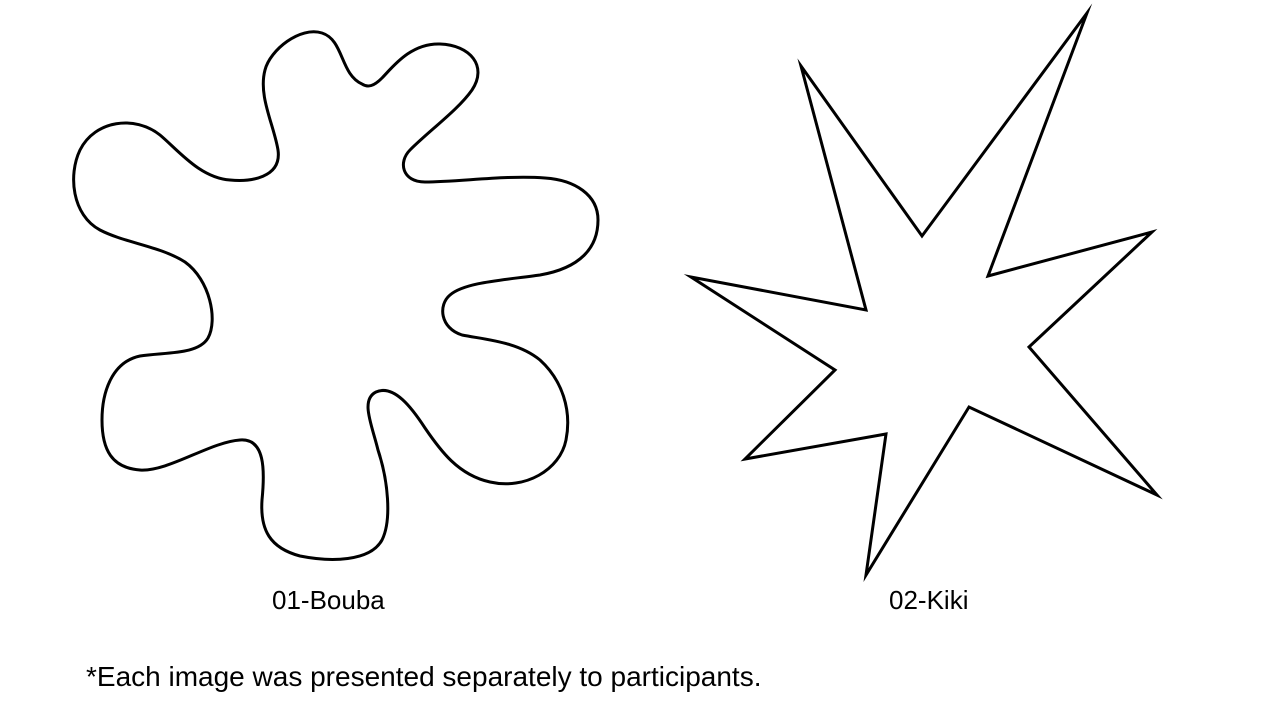  Describe the element at coordinates (328, 600) in the screenshot. I see `bouba-label: 01-Bouba` at that location.